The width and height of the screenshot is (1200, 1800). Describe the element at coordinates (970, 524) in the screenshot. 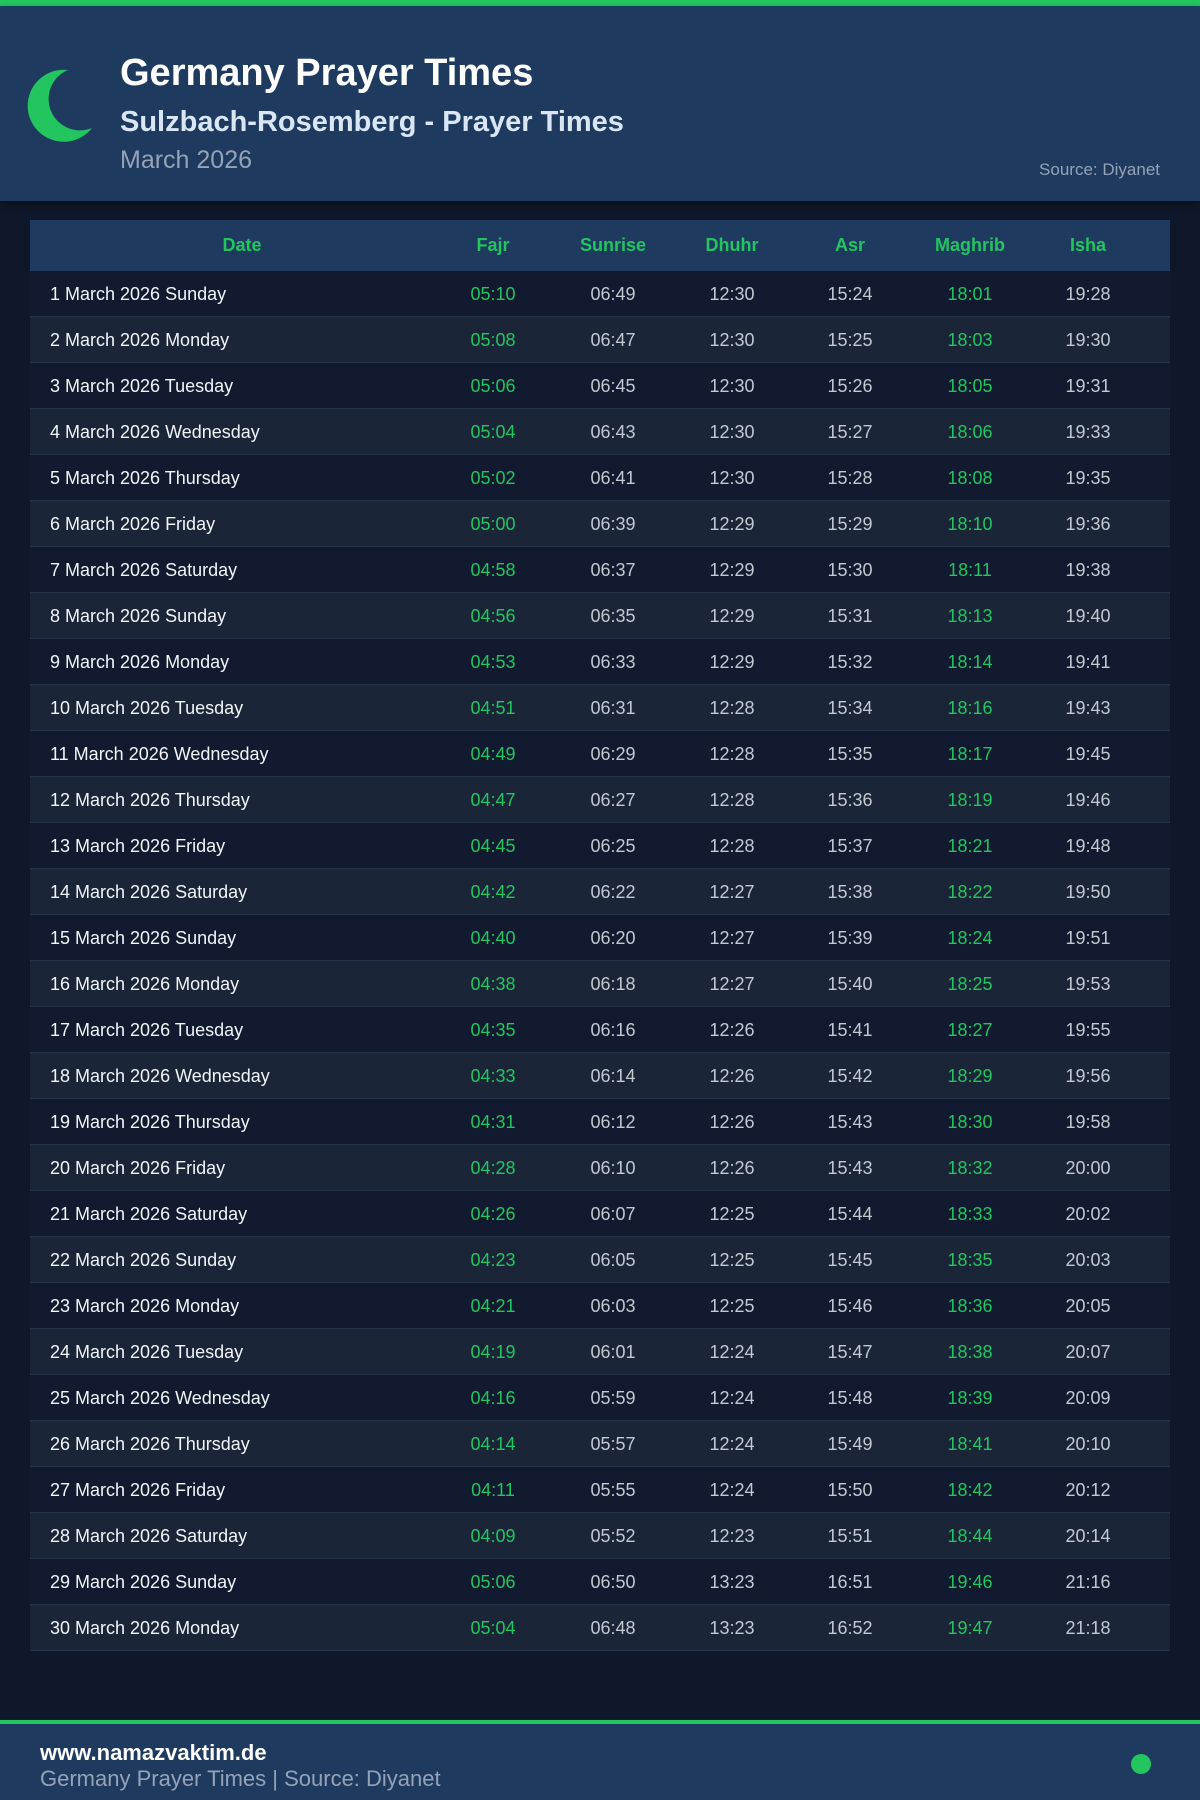

I see `cell-maghrib: 18:10` at that location.